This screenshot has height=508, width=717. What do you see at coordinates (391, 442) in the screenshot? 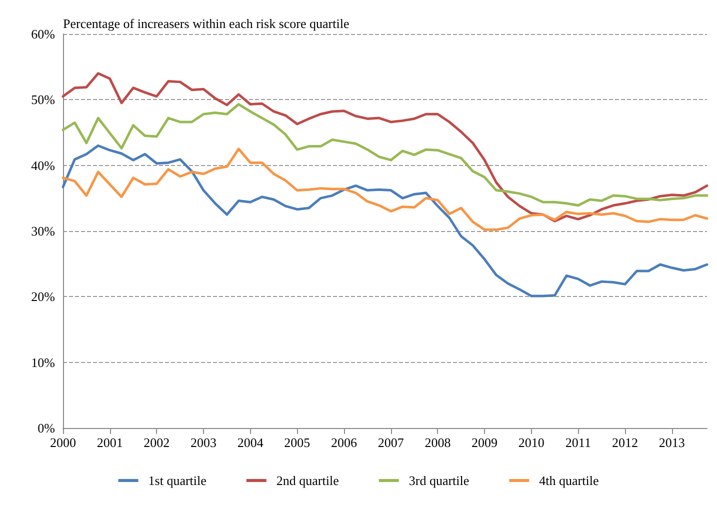
I see `x-tick-label: 2007` at bounding box center [391, 442].